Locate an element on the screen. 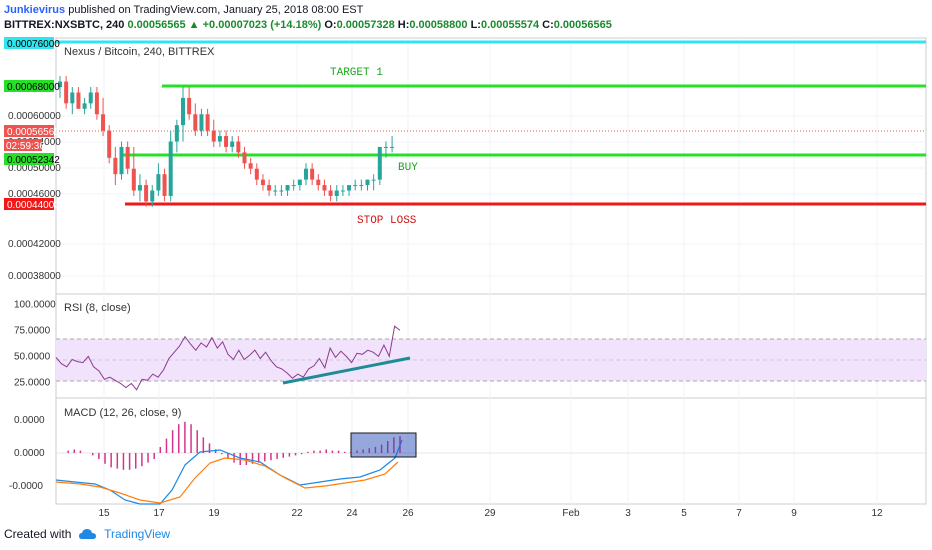 Image resolution: width=932 pixels, height=550 pixels. macd-highlight-box is located at coordinates (383, 445).